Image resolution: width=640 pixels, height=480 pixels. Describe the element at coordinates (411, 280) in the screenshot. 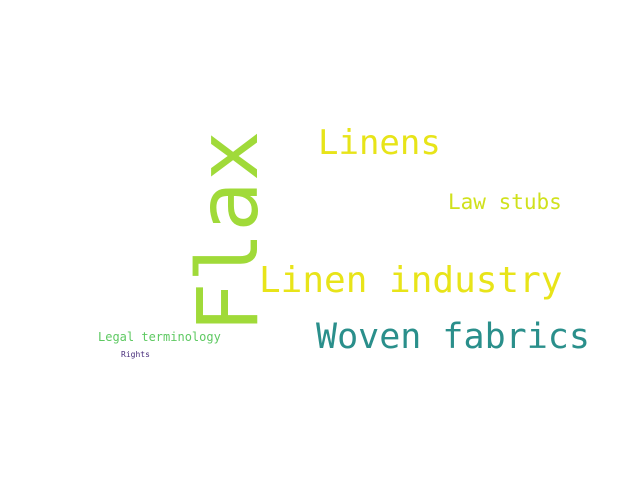

I see `word-linen-industry: Linen industry` at that location.